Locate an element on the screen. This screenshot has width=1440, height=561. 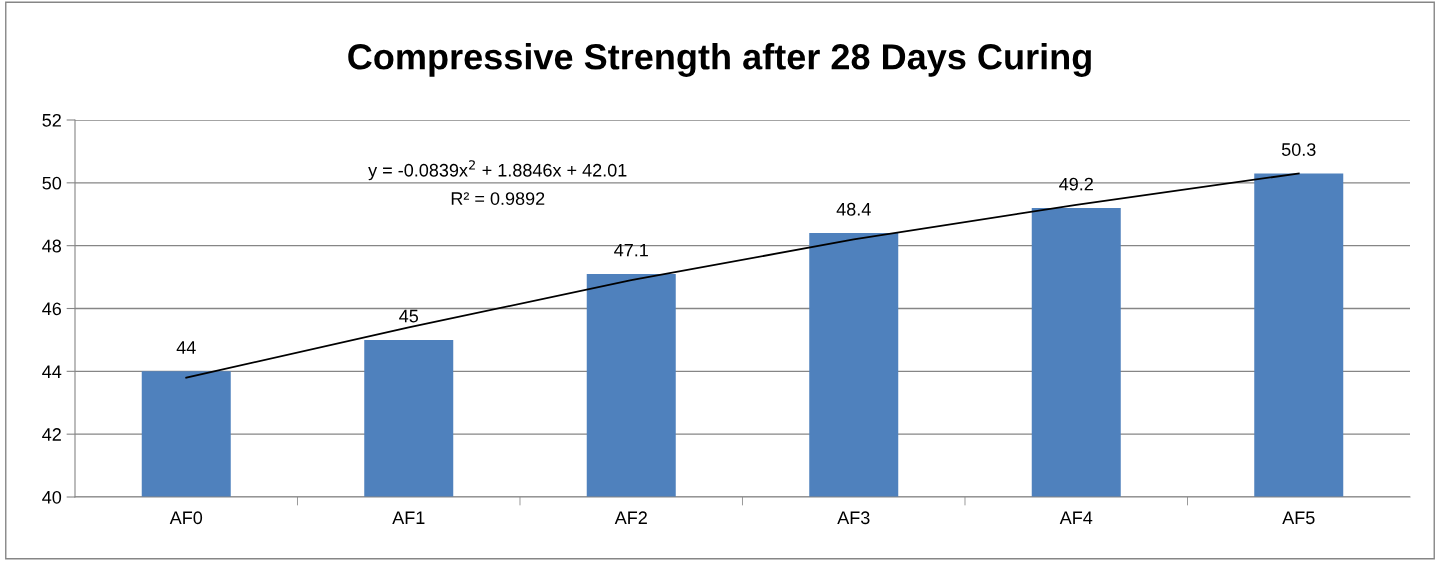
x-tick-label: AF0 is located at coordinates (186, 518).